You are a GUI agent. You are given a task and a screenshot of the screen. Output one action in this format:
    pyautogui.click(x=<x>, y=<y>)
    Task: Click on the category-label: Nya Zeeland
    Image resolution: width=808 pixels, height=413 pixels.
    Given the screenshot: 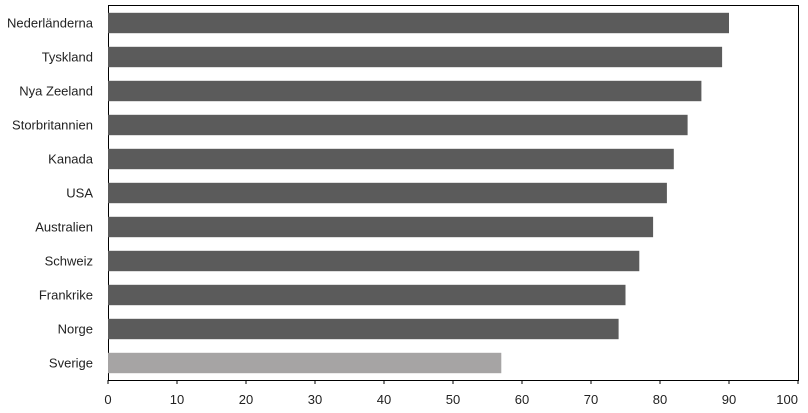 What is the action you would take?
    pyautogui.click(x=56, y=91)
    